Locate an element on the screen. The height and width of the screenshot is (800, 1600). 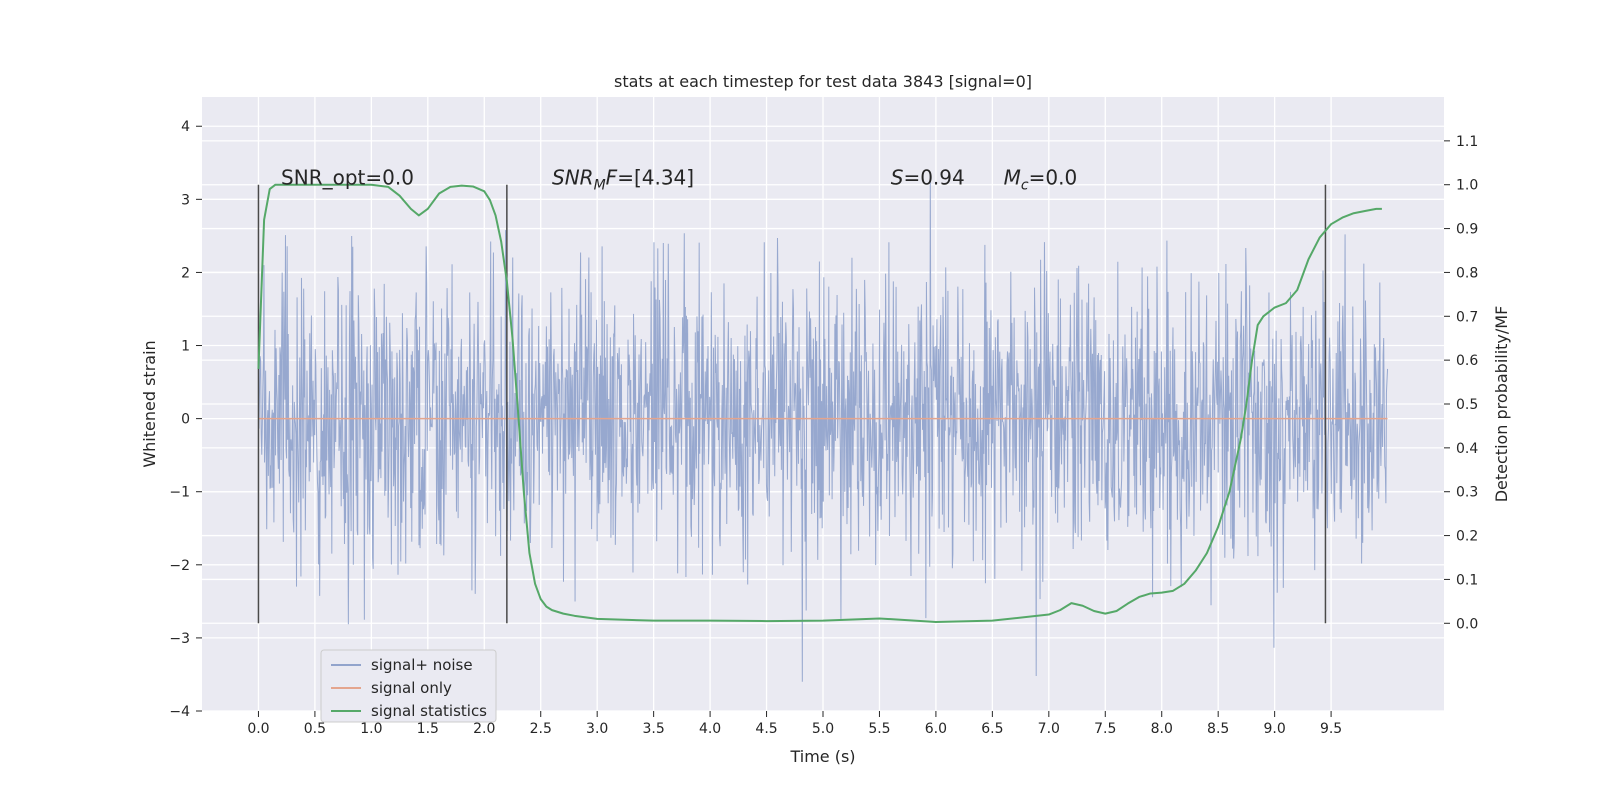
y-right-tick-label: 0.8 is located at coordinates (1467, 273).